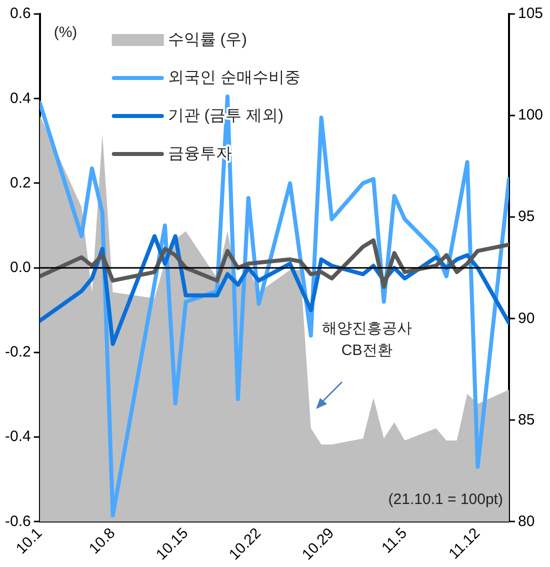  What do you see at coordinates (367, 340) in the screenshot?
I see `annotation: 해양진흥공사 CB전환` at bounding box center [367, 340].